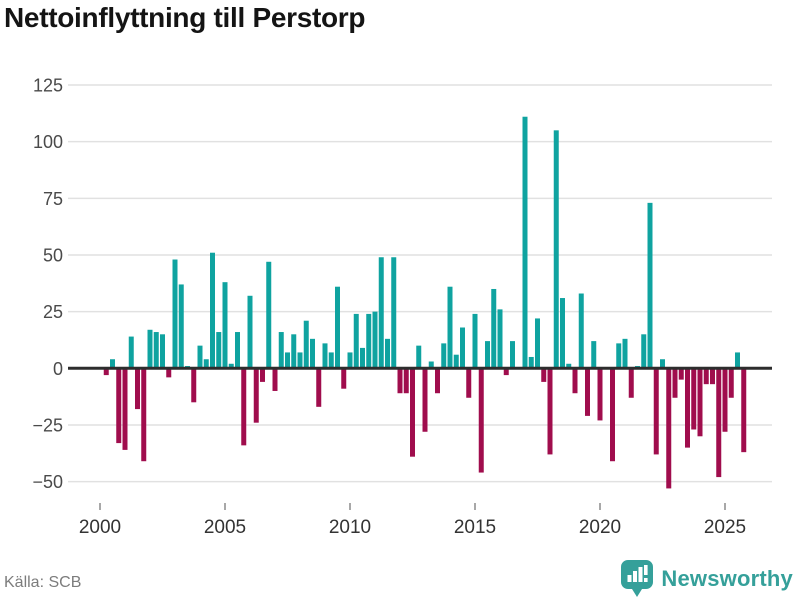 This screenshot has height=600, width=800. What do you see at coordinates (47, 482) in the screenshot?
I see `y-tick-label: −50` at bounding box center [47, 482].